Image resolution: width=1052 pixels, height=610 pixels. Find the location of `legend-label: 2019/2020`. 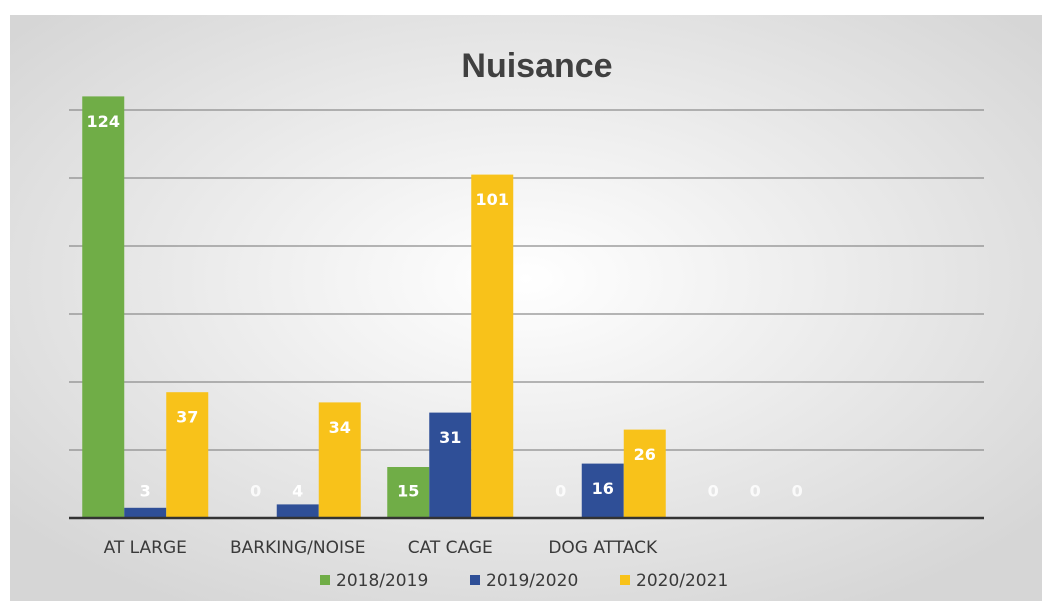

legend-label: 2019/2020 is located at coordinates (532, 581).